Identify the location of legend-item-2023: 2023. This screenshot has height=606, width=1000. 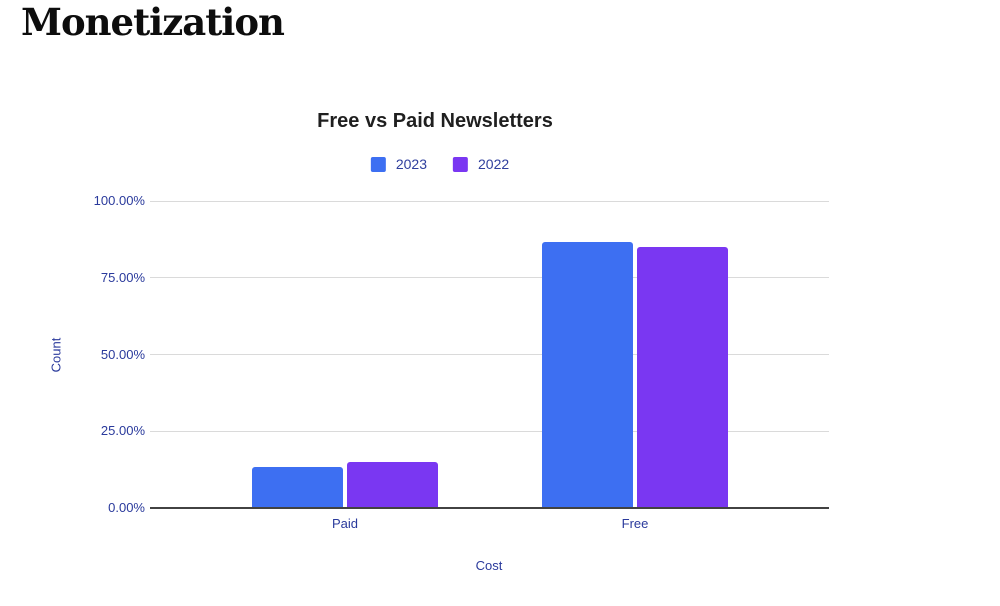
(398, 164).